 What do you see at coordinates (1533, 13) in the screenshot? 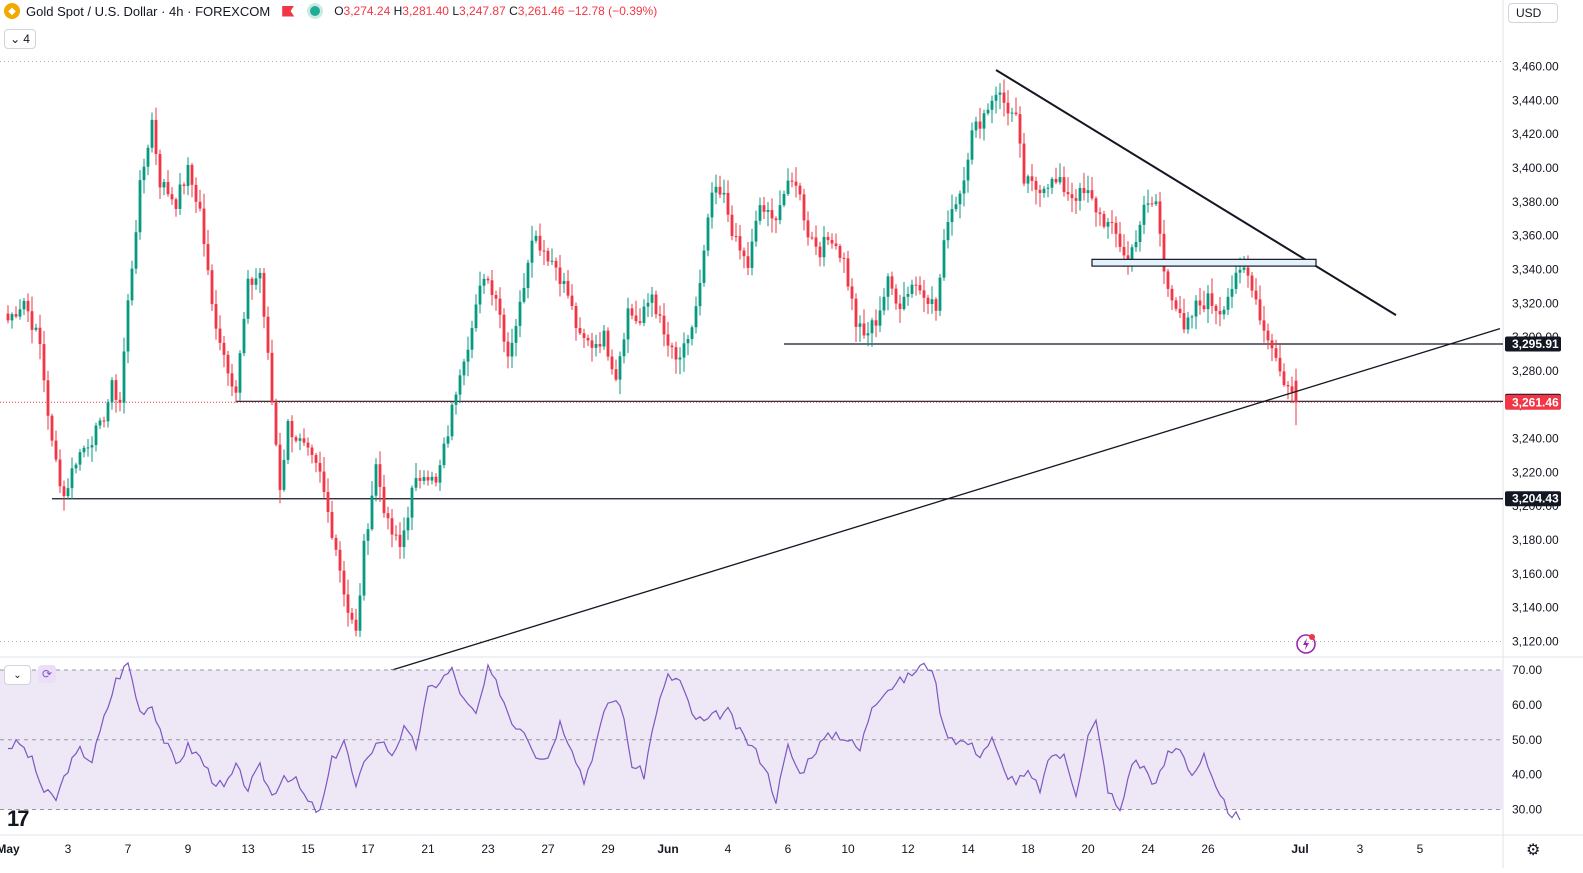
I see `currency-selector: USD` at bounding box center [1533, 13].